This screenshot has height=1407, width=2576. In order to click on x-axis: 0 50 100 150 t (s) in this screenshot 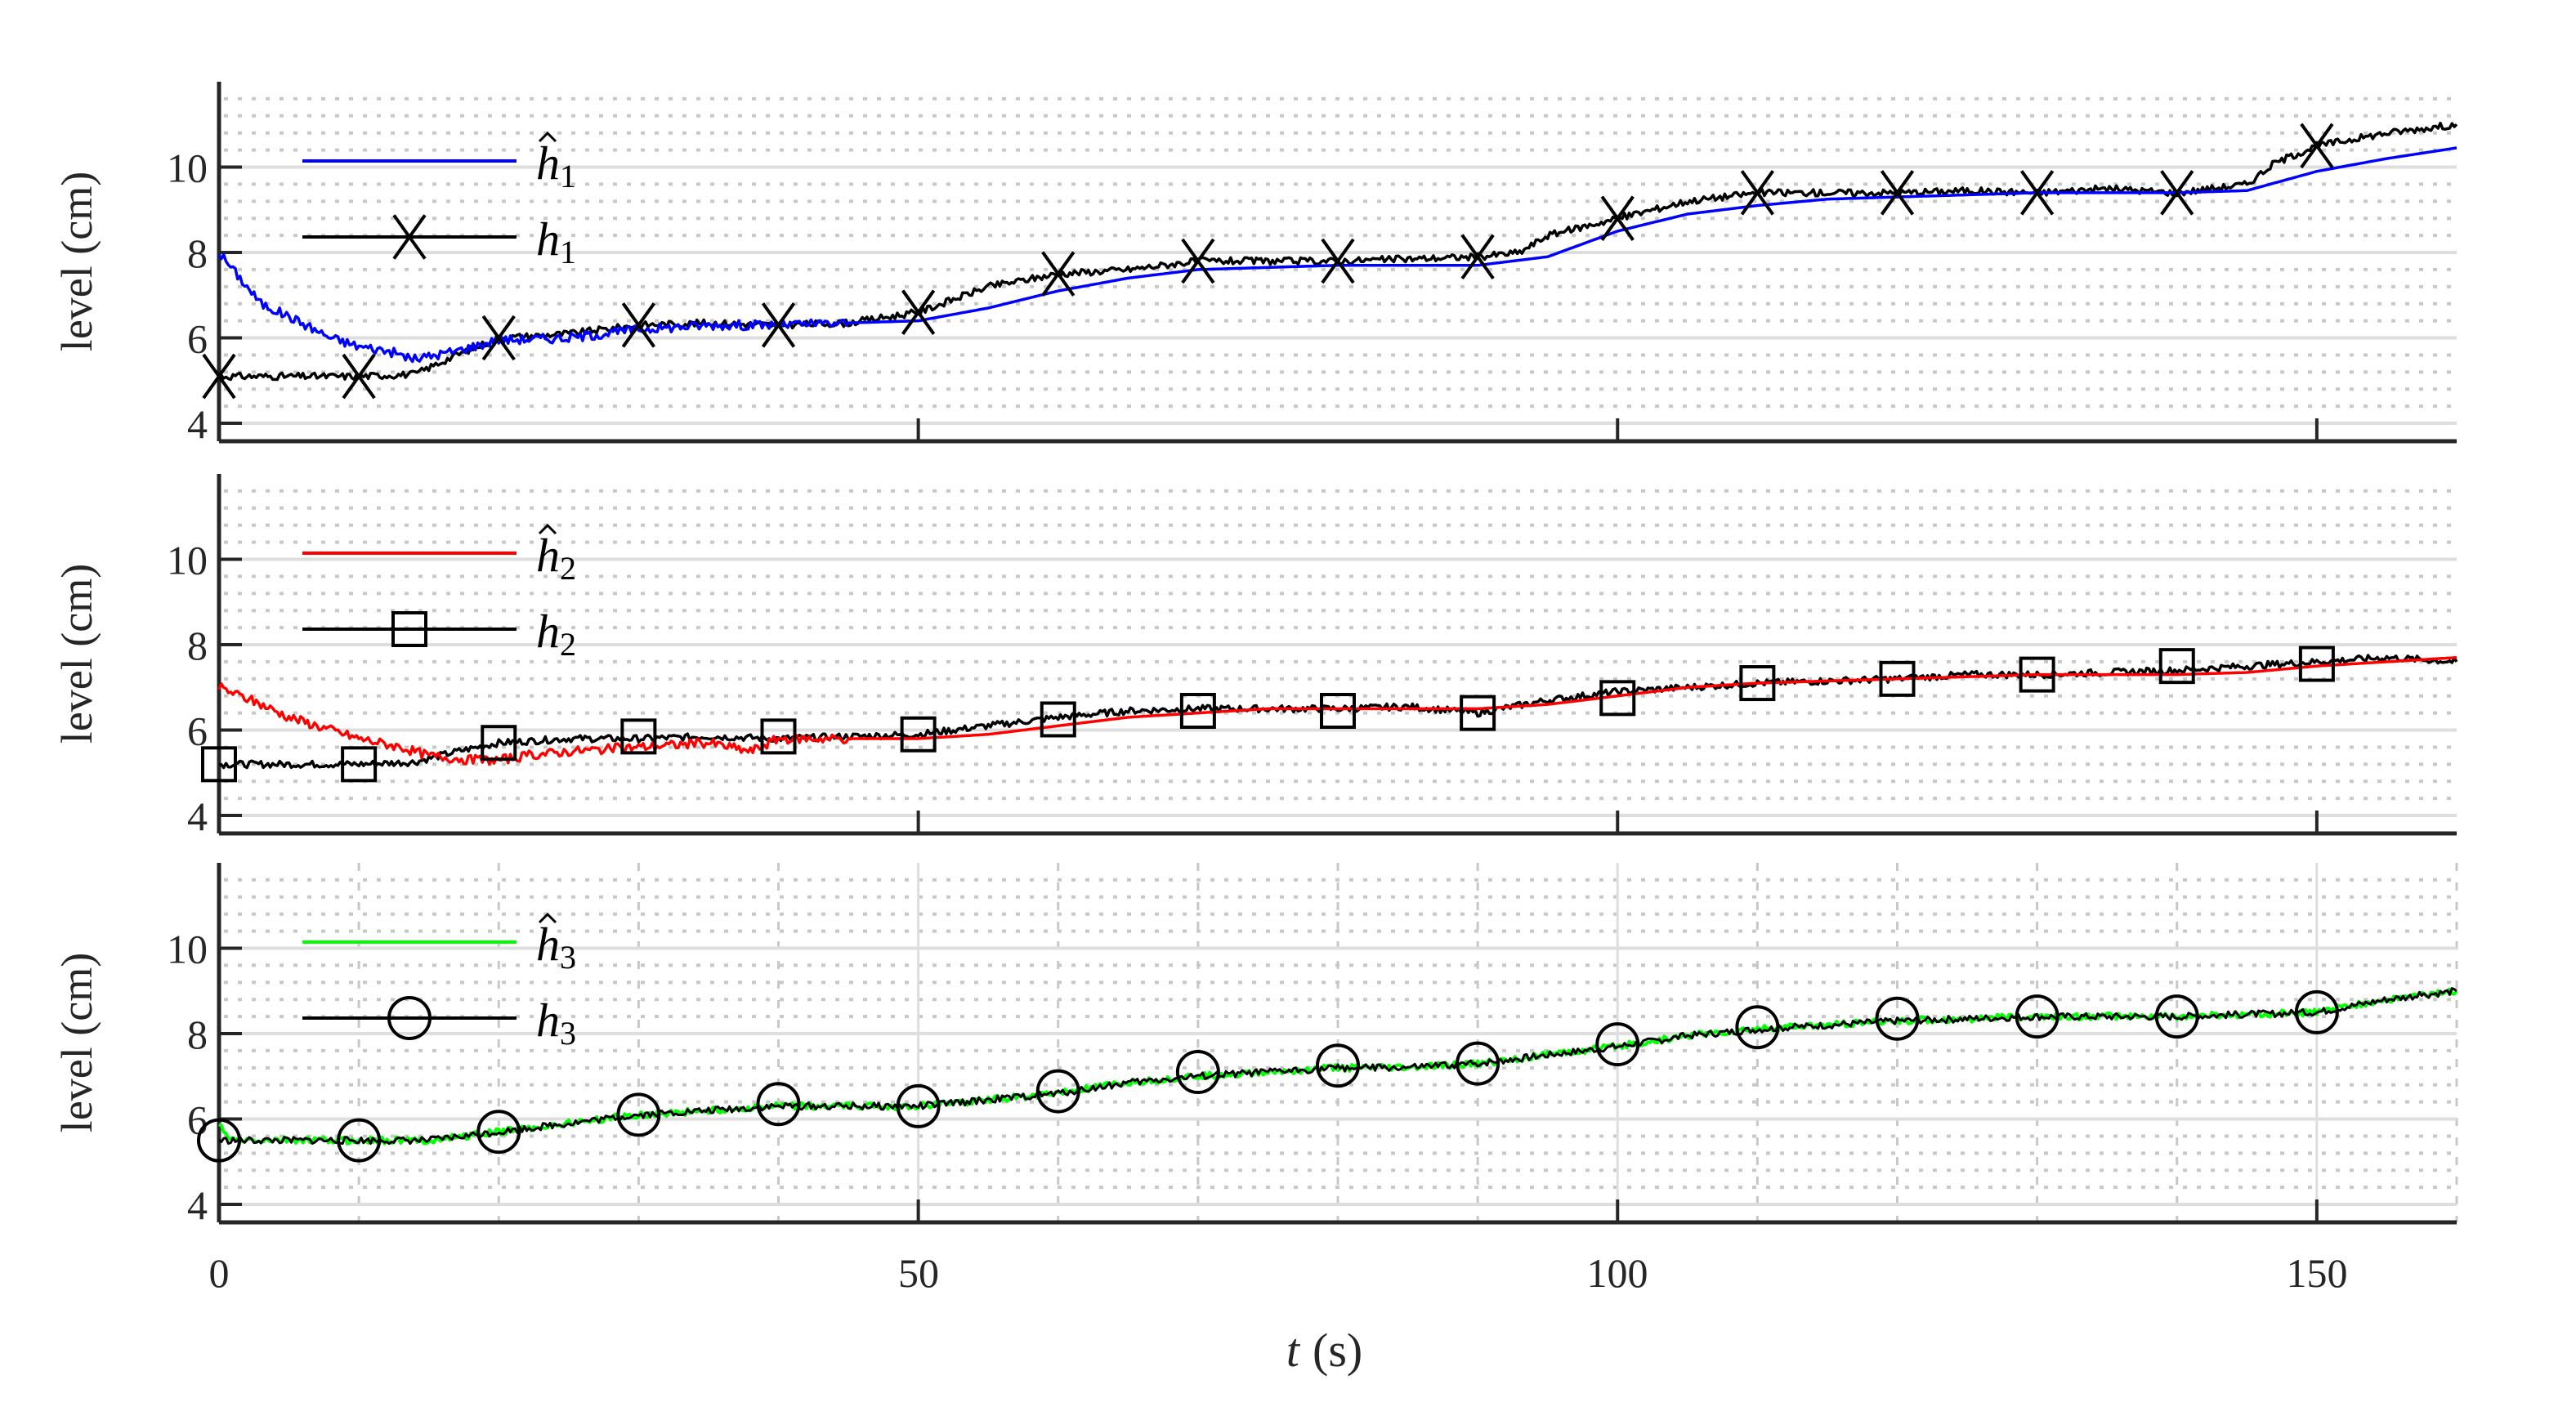, I will do `click(1278, 1313)`.